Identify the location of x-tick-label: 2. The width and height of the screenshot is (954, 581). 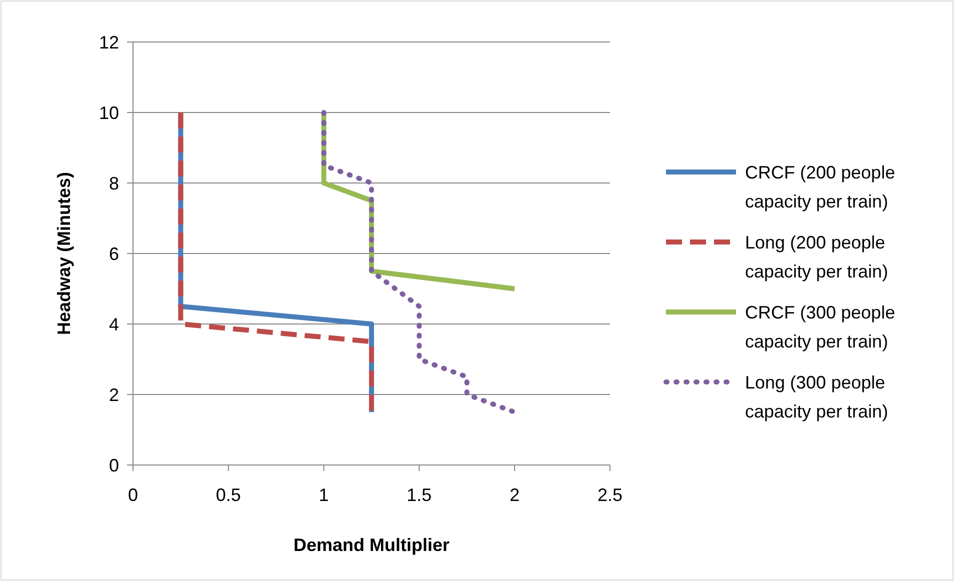
(515, 495).